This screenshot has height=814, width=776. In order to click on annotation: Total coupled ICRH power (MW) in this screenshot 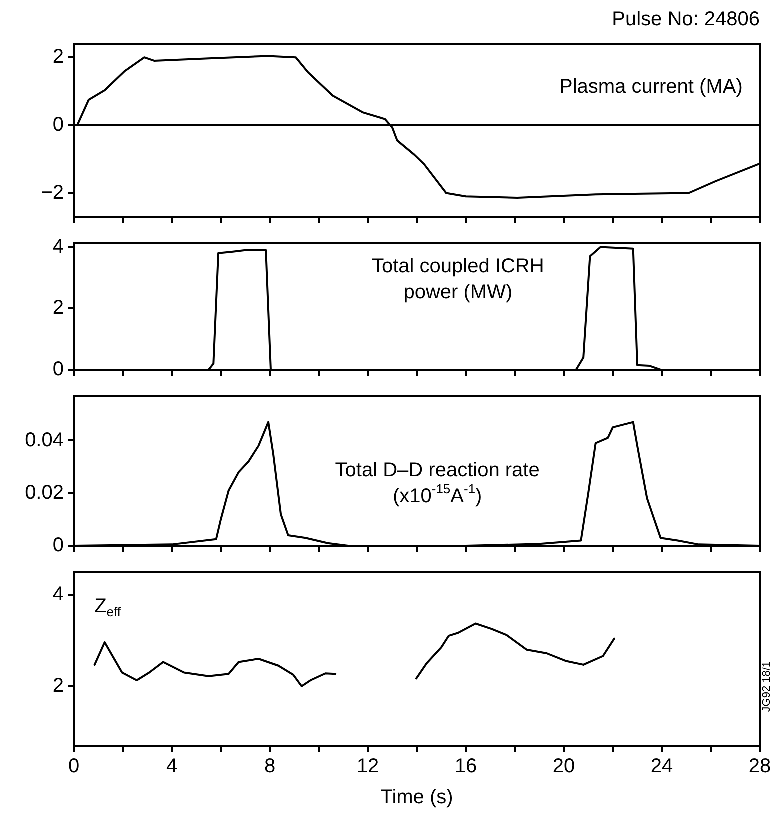, I will do `click(458, 280)`.